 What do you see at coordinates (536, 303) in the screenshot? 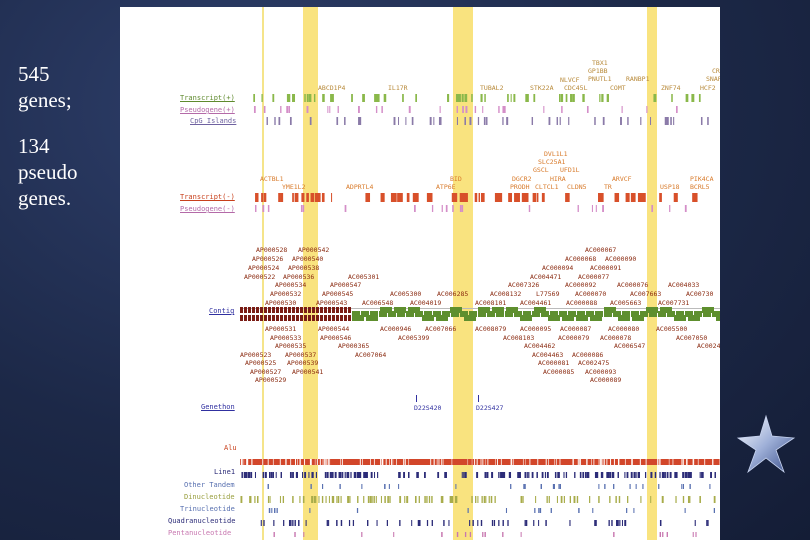
I see `contig-label: AC004461` at bounding box center [536, 303].